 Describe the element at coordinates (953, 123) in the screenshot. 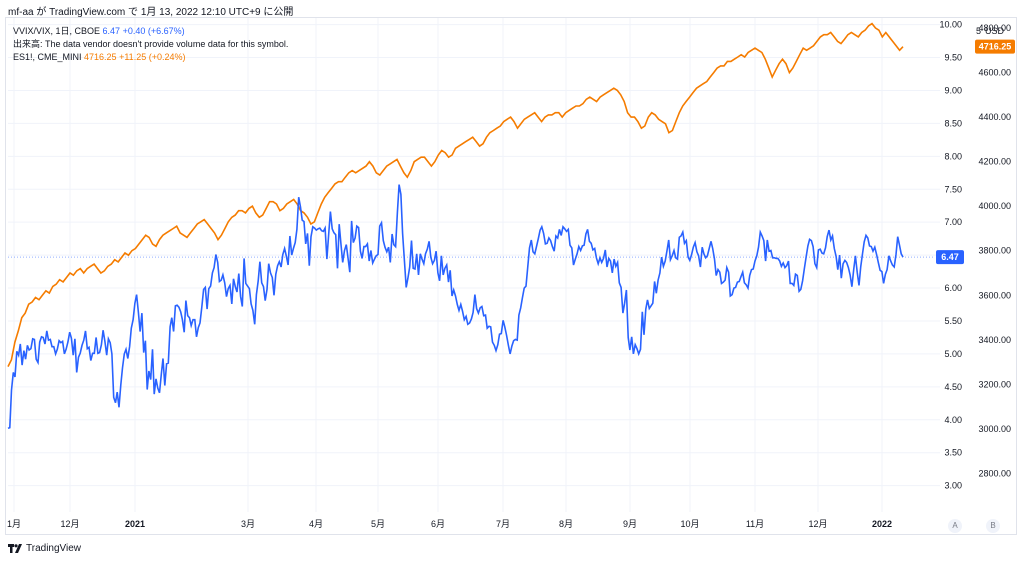

I see `left-tick-label: 8.50` at that location.